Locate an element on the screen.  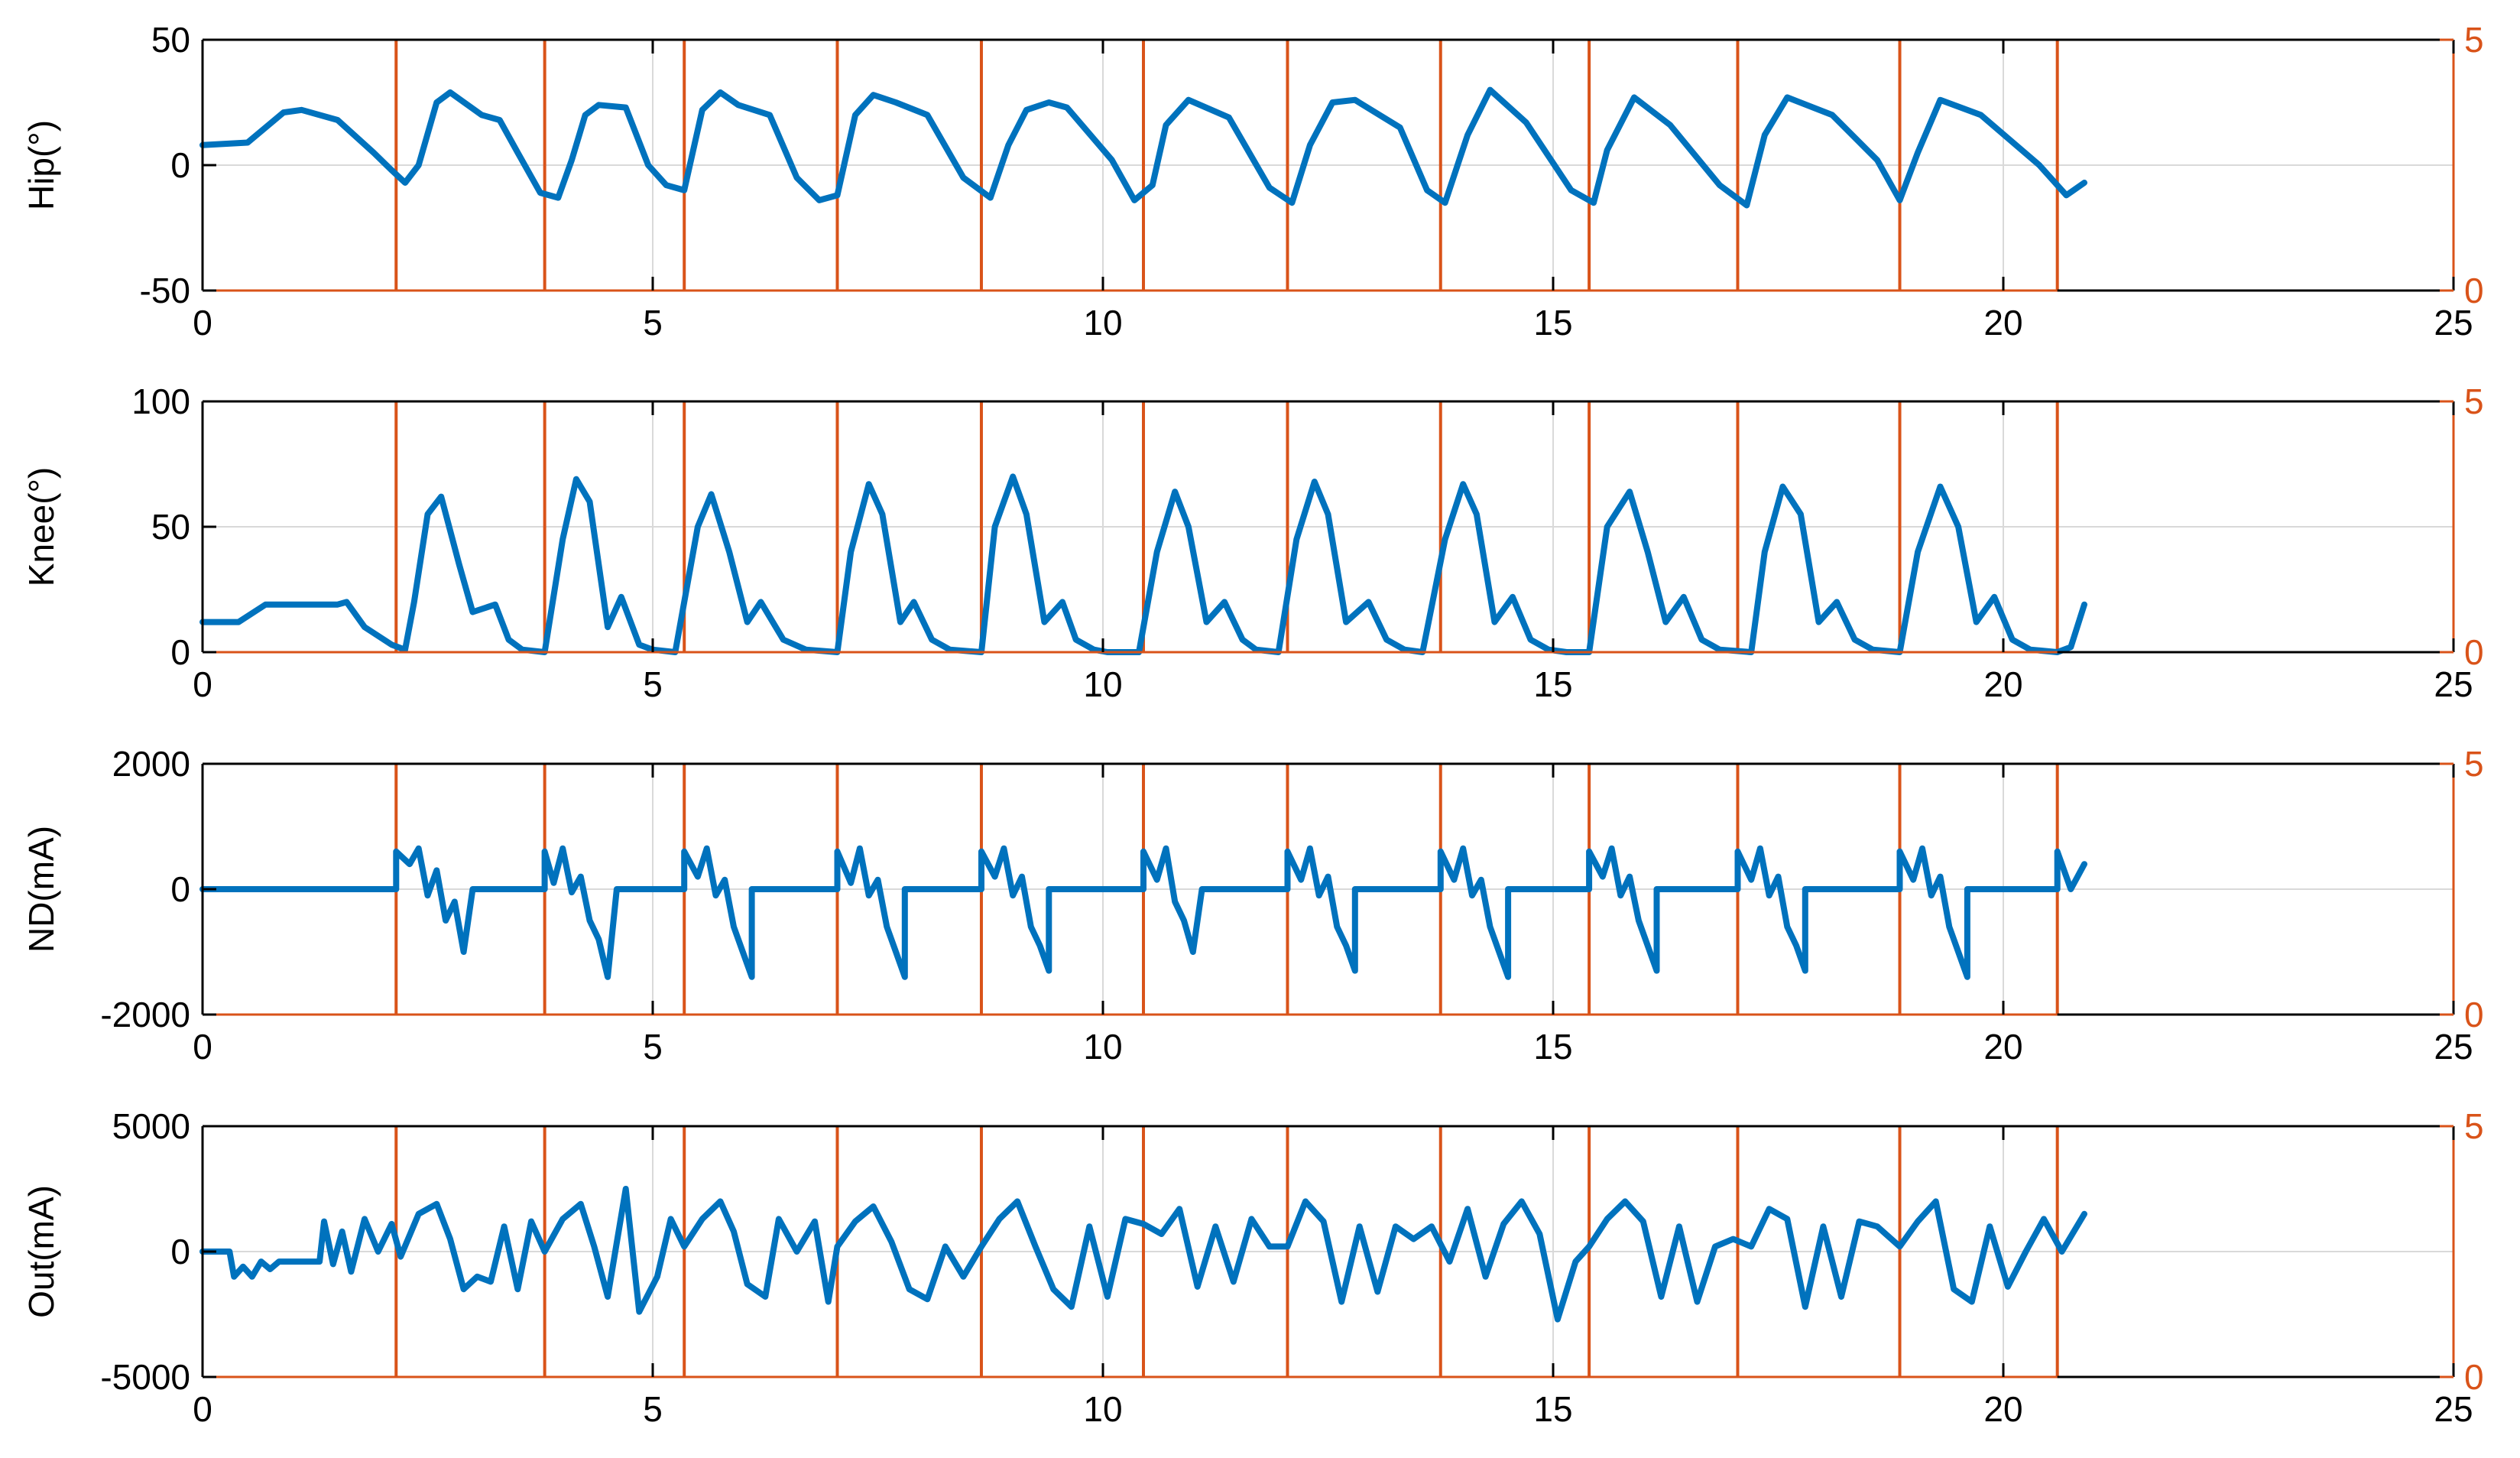
y-axis-label: Hip(°) is located at coordinates (41, 165).